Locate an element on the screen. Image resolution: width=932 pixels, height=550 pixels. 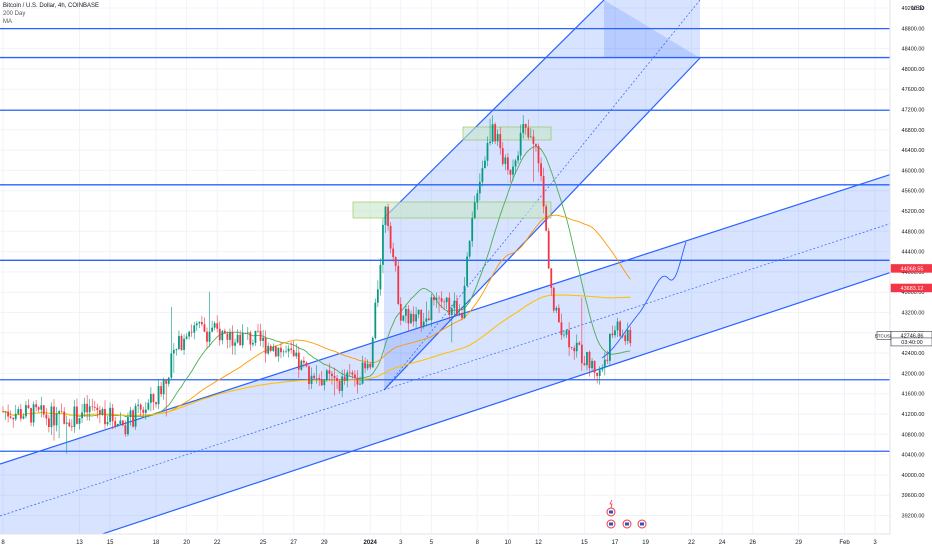
y-tick-label: 48000.00 is located at coordinates (913, 70).